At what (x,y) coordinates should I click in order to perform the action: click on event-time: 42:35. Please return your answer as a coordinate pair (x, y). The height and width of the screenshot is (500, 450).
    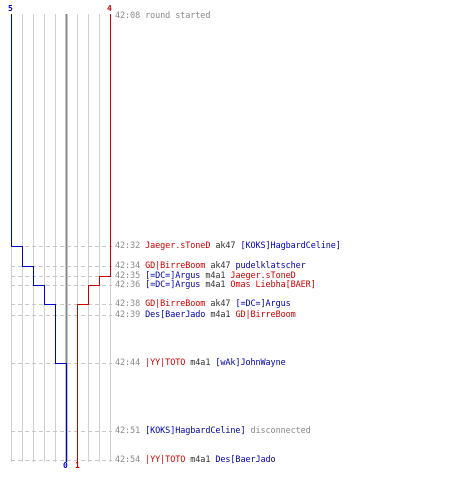
    Looking at the image, I should click on (130, 276).